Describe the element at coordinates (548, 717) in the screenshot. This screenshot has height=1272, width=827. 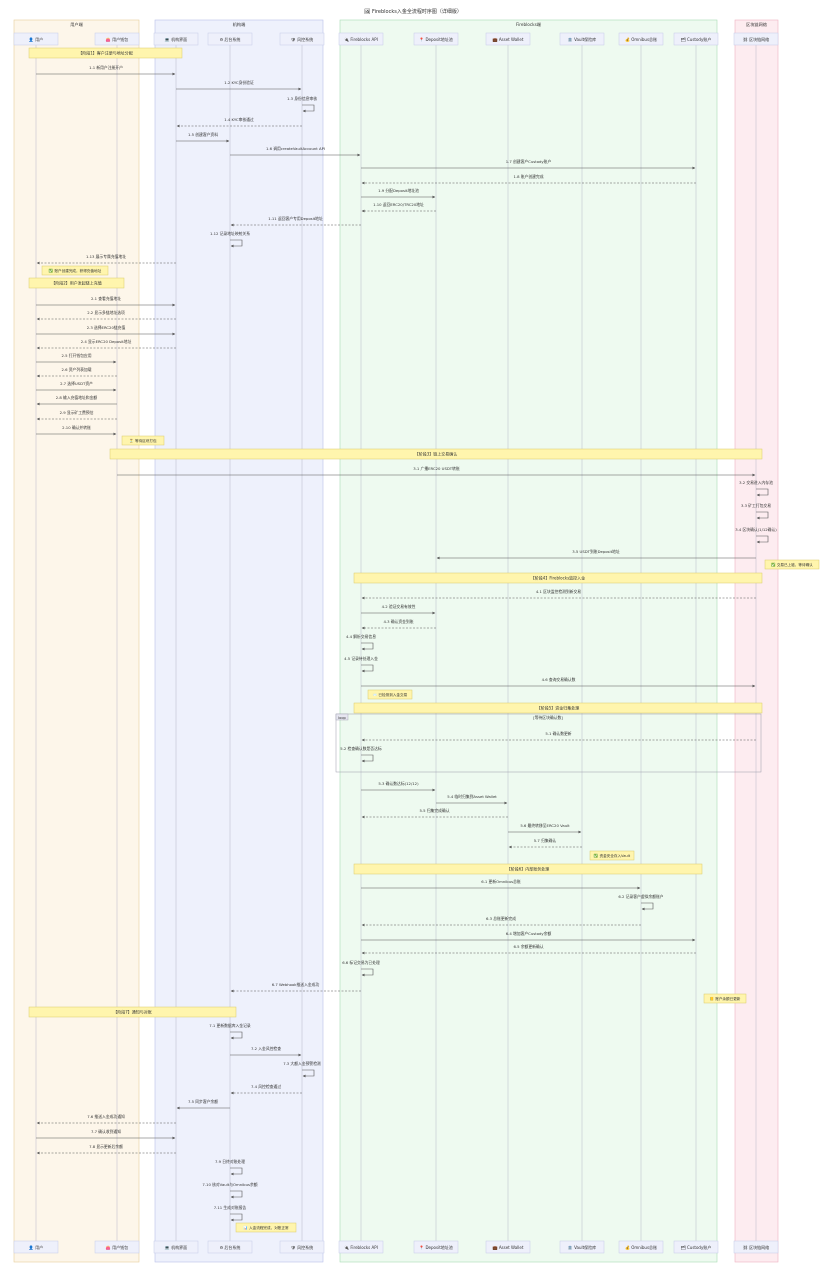
I see `loop-label: [等待区块确认数]` at that location.